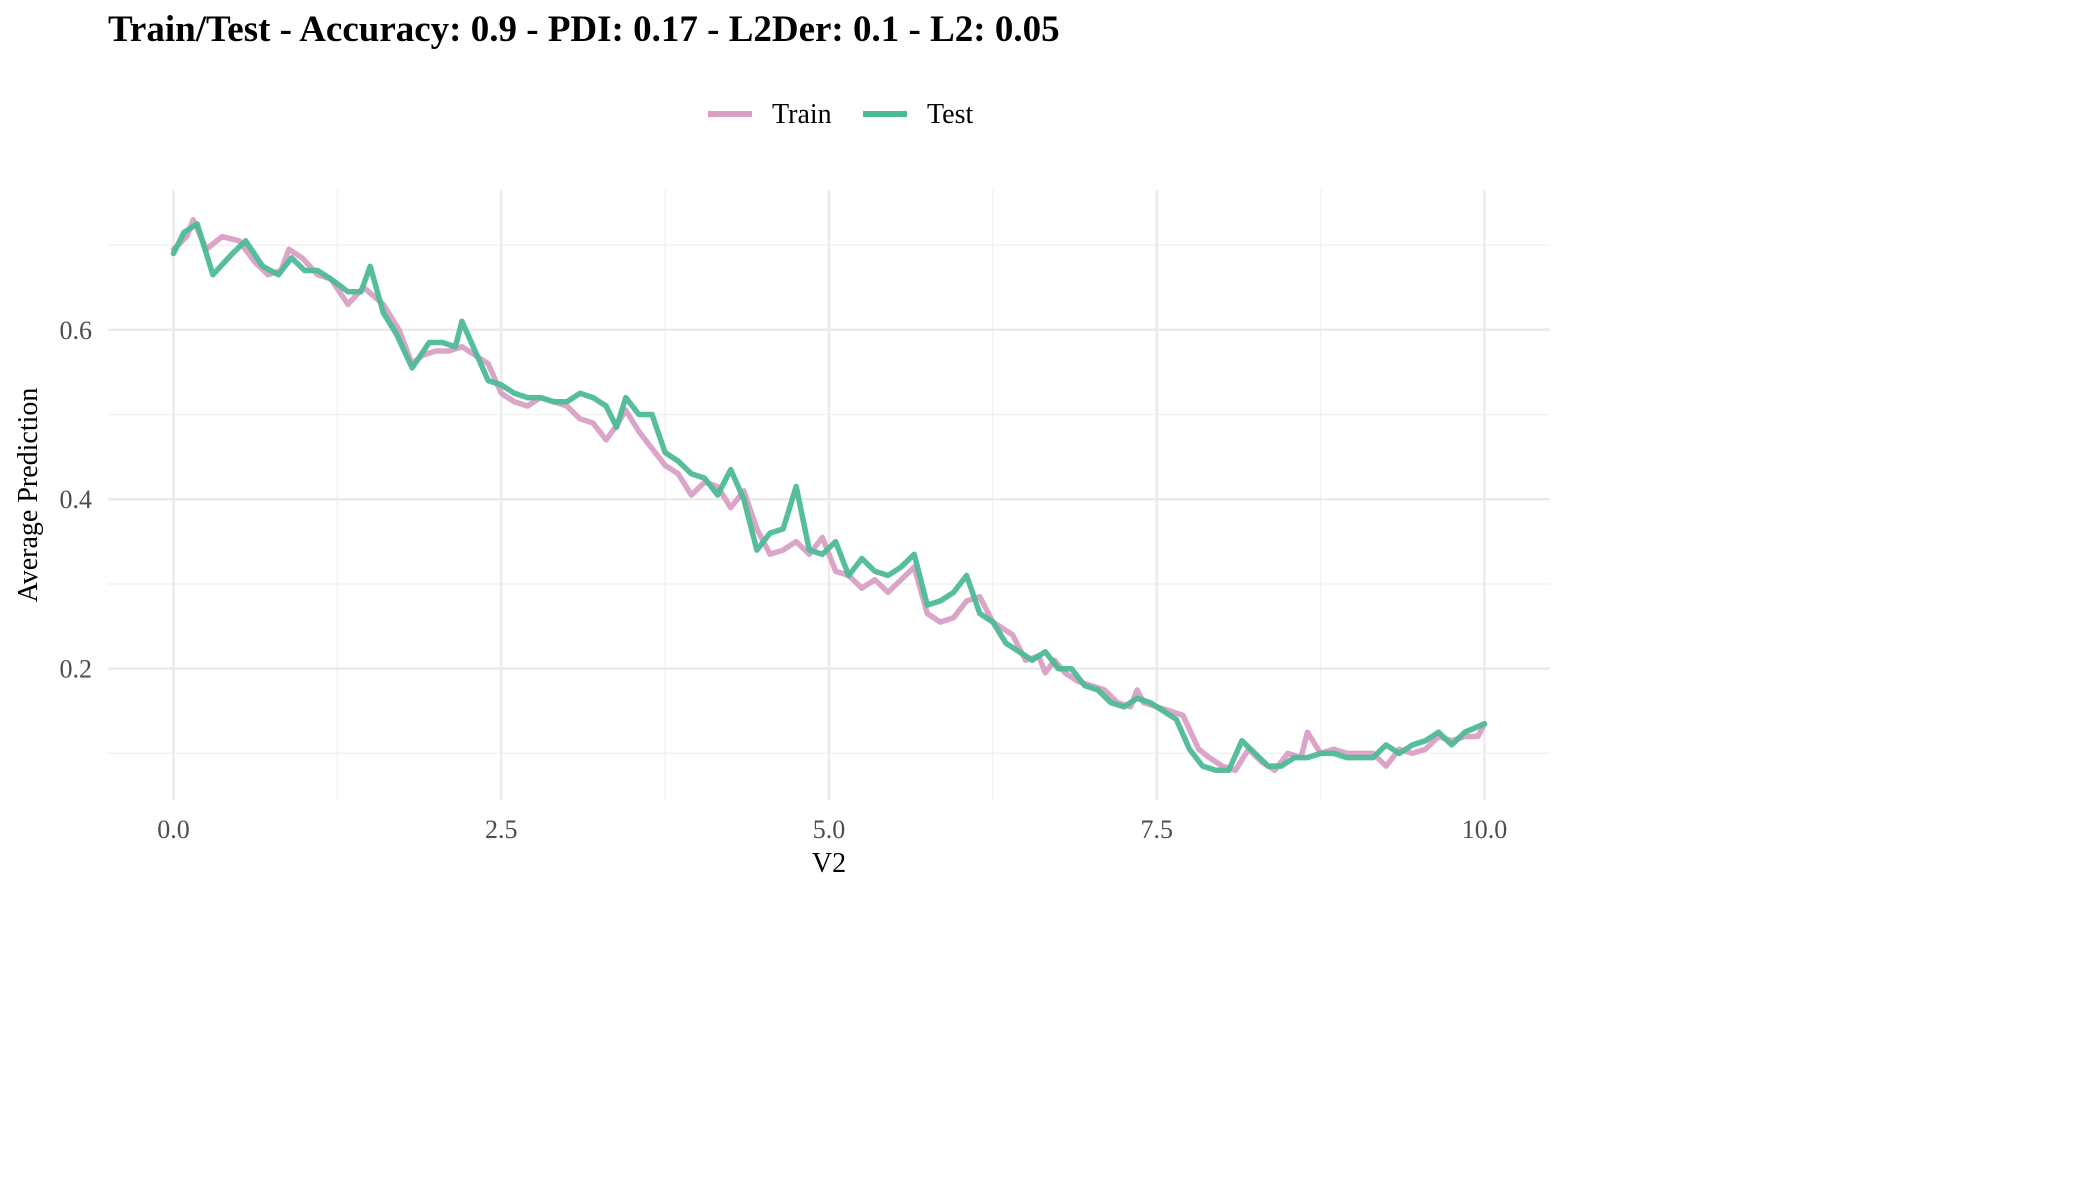 The height and width of the screenshot is (1200, 2100). I want to click on x-tick-label: 10.0, so click(1485, 829).